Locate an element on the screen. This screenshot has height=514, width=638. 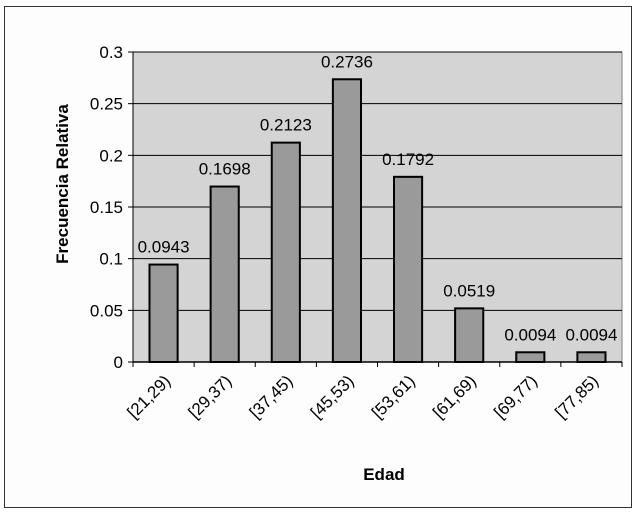
y-tick-label: 0.15 is located at coordinates (106, 207).